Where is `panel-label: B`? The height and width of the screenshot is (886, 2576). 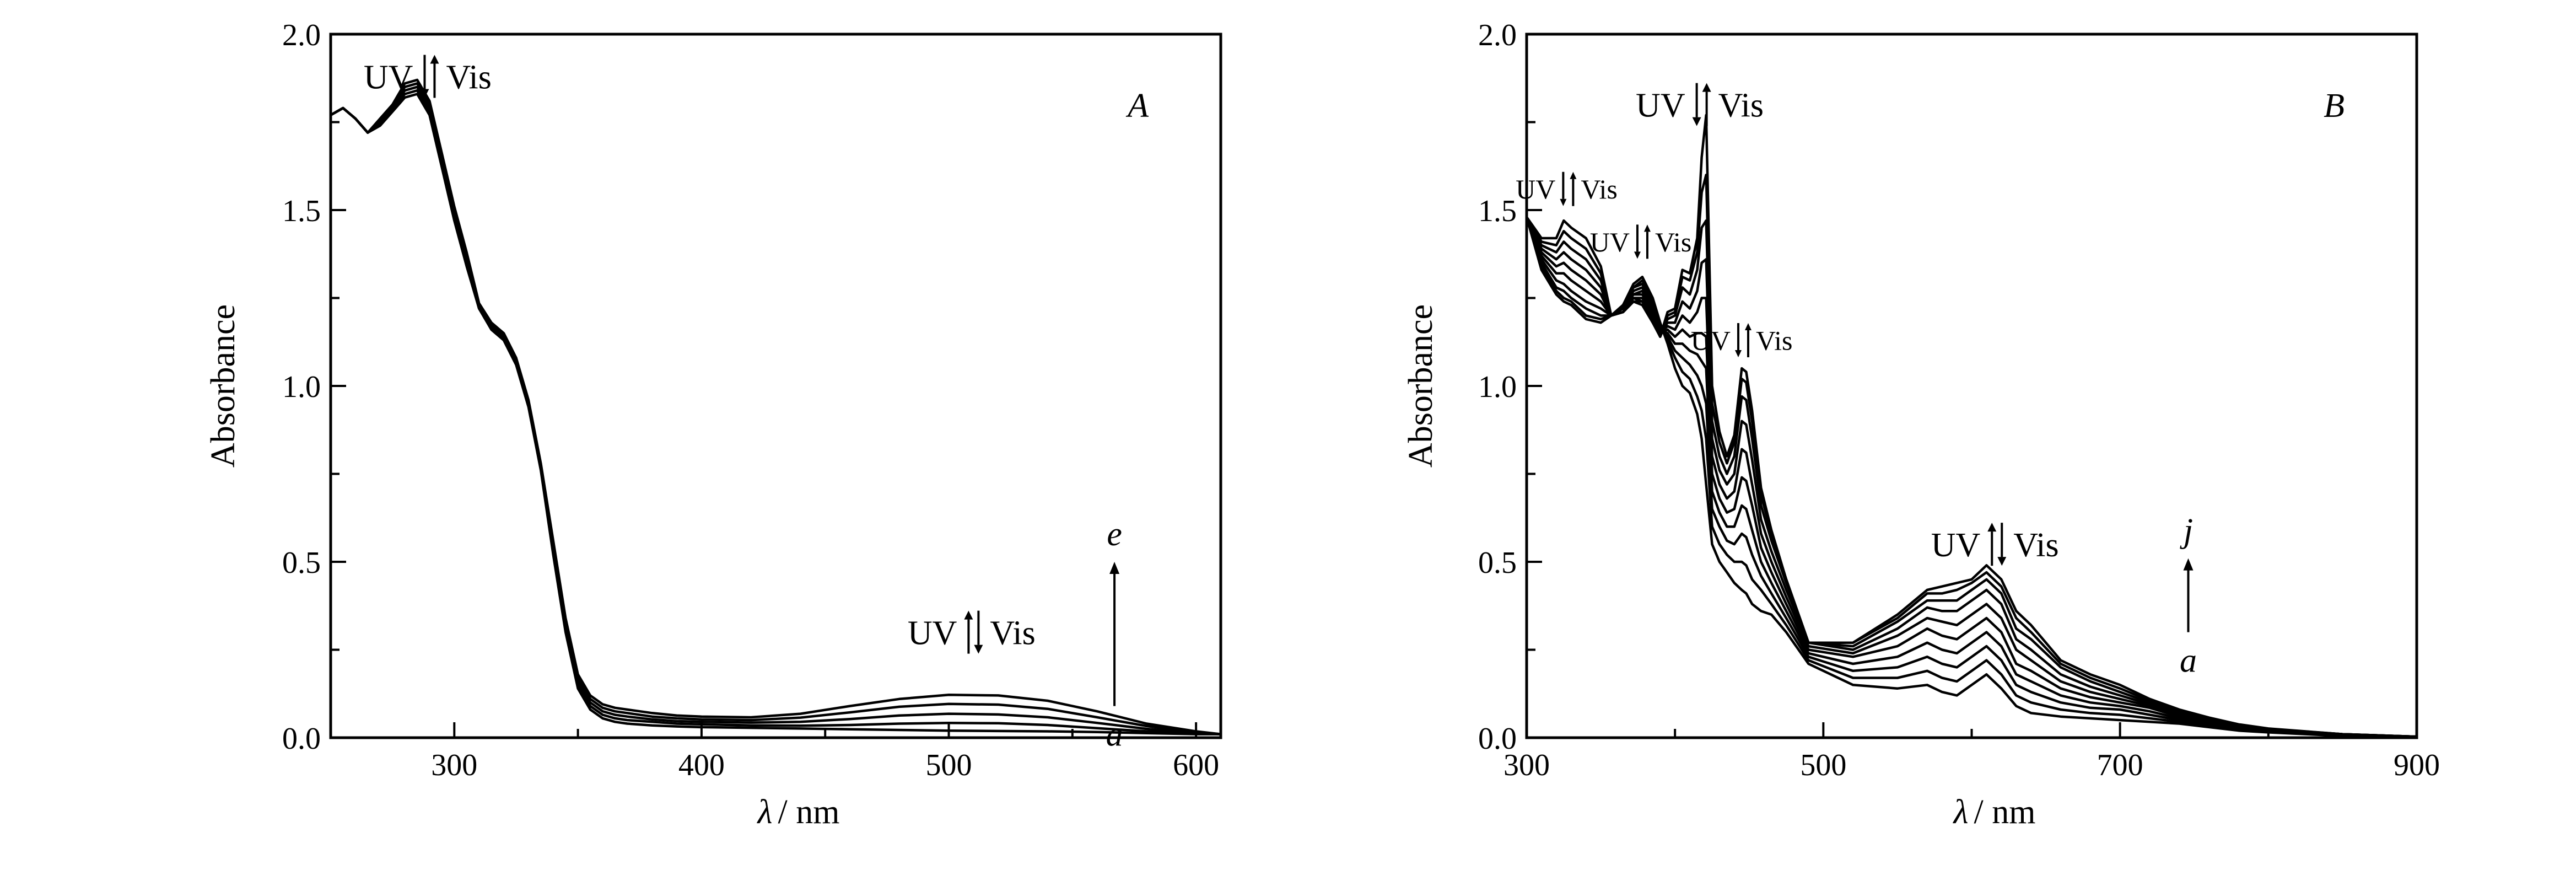 panel-label: B is located at coordinates (2334, 106).